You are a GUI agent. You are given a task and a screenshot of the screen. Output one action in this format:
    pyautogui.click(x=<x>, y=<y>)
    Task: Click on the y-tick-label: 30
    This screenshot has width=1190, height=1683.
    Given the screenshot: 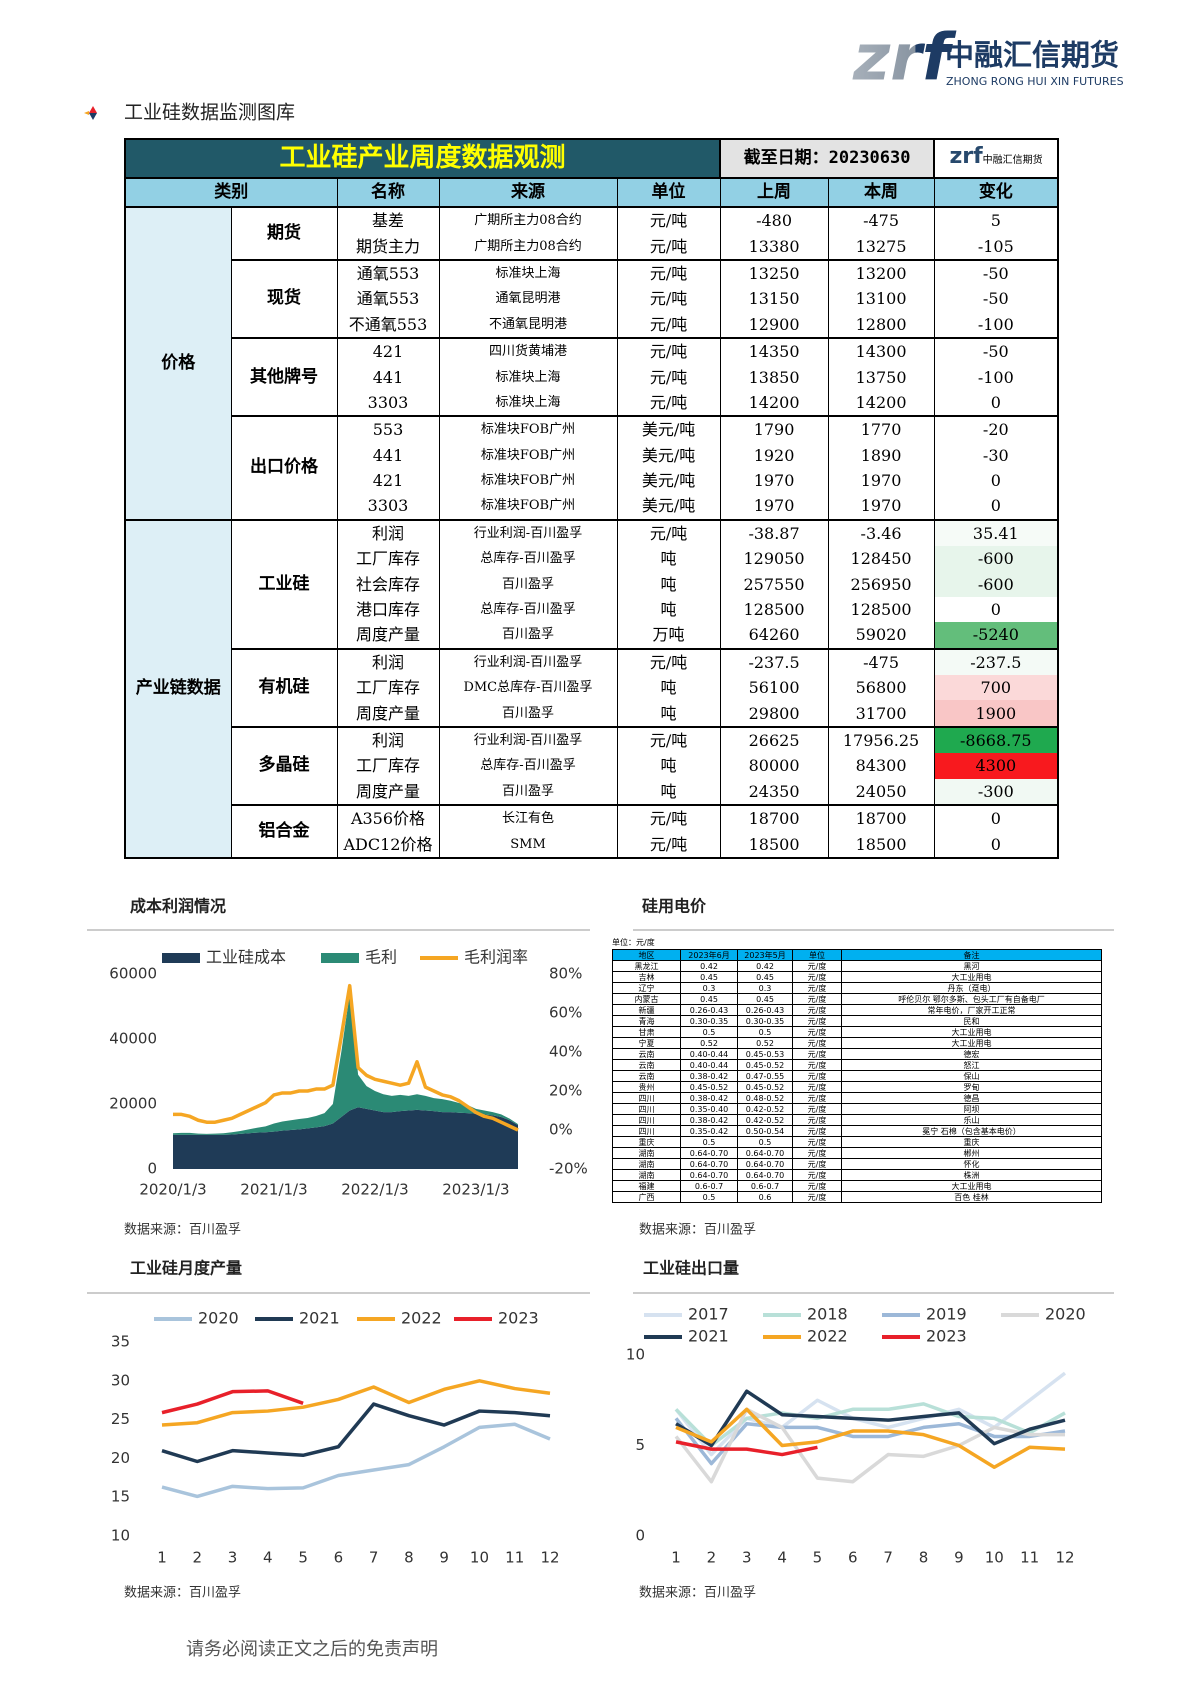 What is the action you would take?
    pyautogui.click(x=120, y=1380)
    